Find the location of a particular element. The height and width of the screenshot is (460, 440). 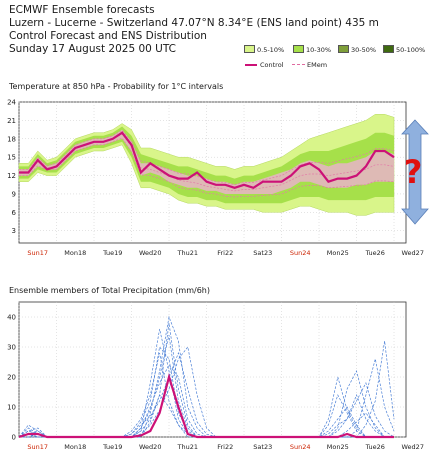

temperature-chart-ytick-label: 3 is located at coordinates (14, 231).